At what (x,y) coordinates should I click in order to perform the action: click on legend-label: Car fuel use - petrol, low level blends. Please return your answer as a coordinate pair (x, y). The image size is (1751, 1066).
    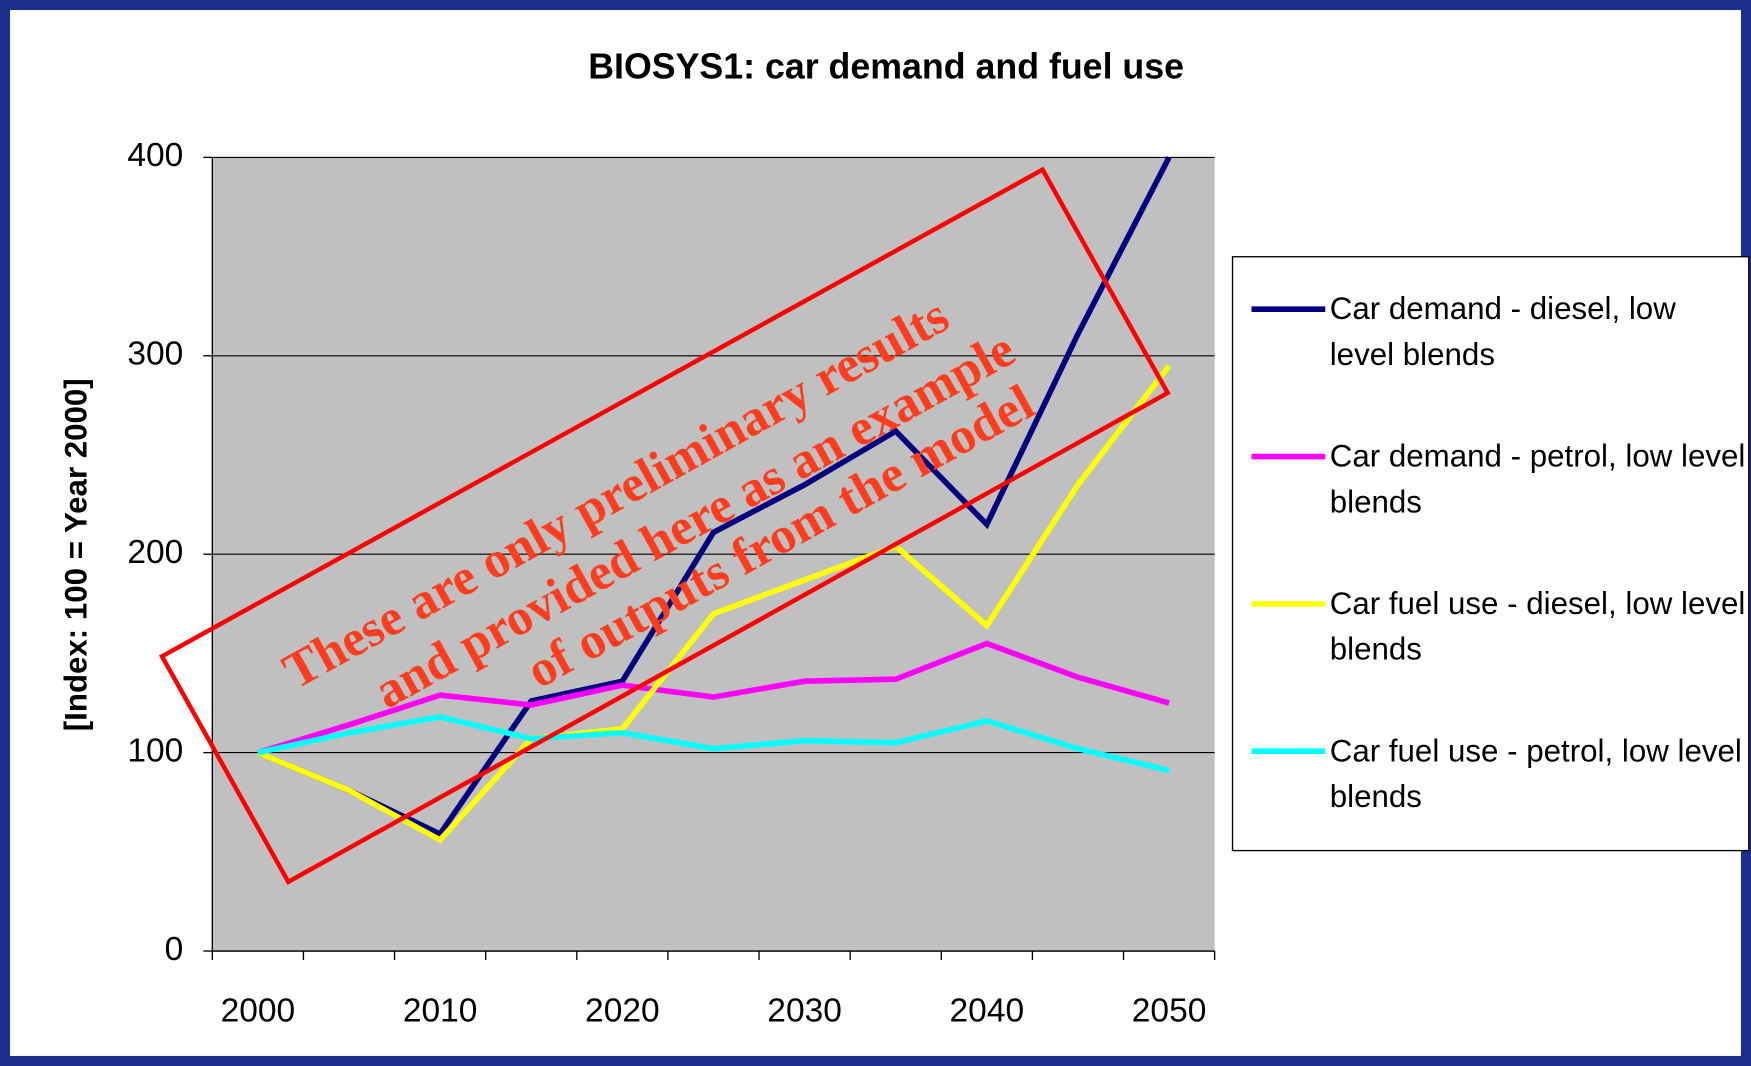
    Looking at the image, I should click on (1535, 773).